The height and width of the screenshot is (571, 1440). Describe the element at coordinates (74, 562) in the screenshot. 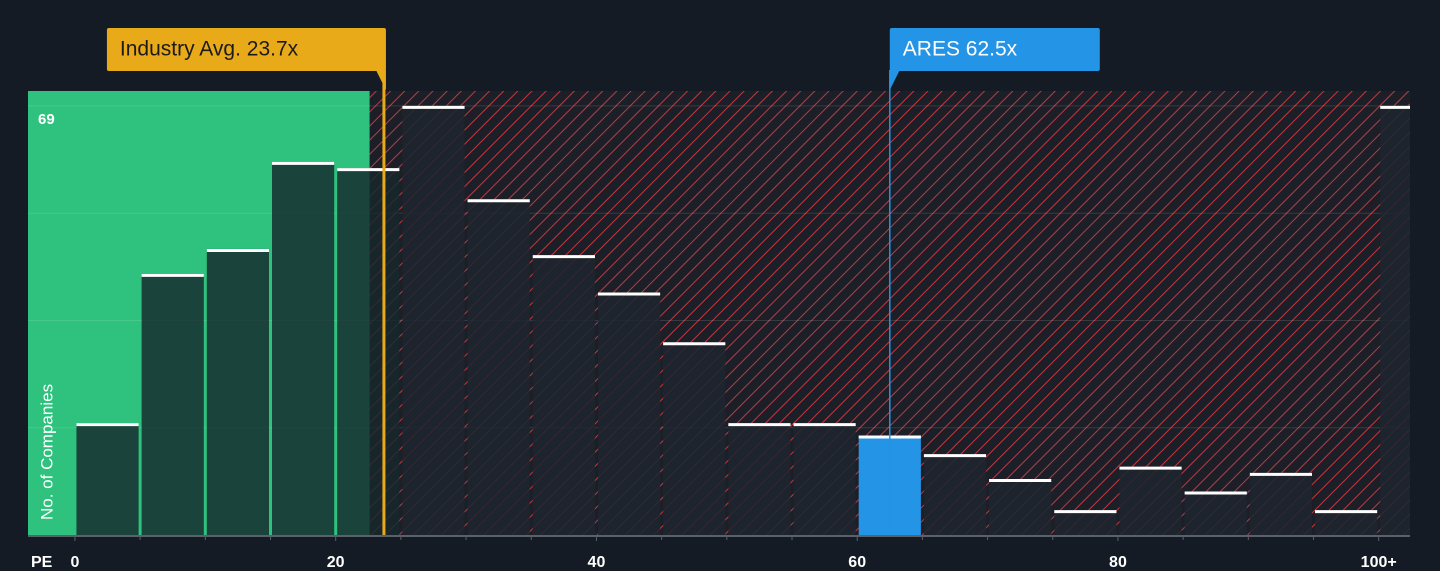

I see `x-tick-label: 0` at that location.